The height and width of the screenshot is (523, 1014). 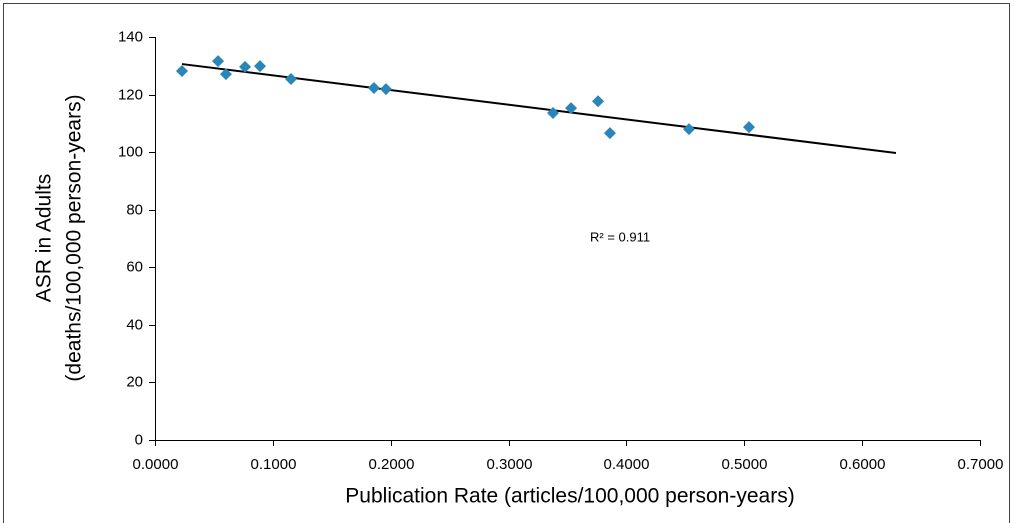 I want to click on x-tick-label: 0.7000, so click(x=981, y=464).